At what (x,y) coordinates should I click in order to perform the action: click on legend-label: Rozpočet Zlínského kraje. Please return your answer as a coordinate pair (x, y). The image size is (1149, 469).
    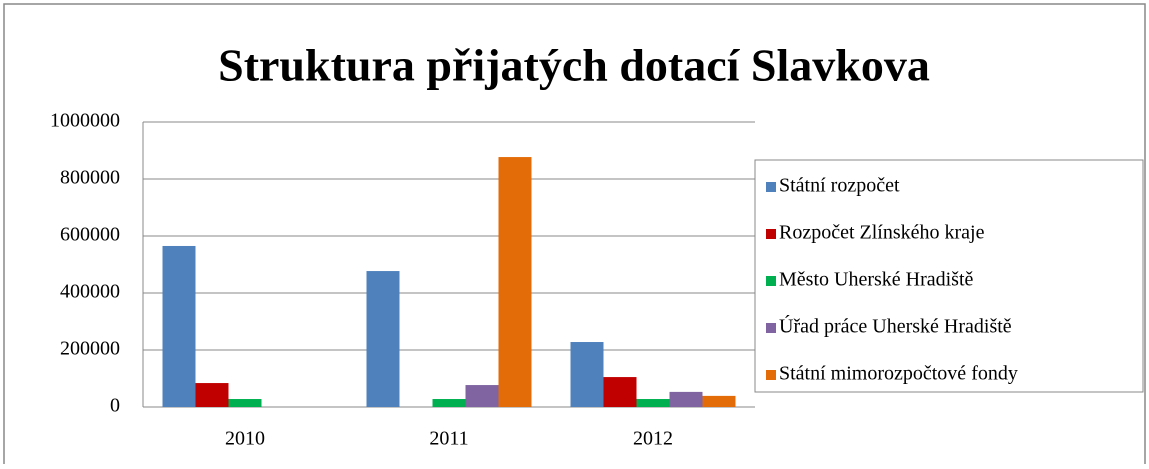
    Looking at the image, I should click on (882, 233).